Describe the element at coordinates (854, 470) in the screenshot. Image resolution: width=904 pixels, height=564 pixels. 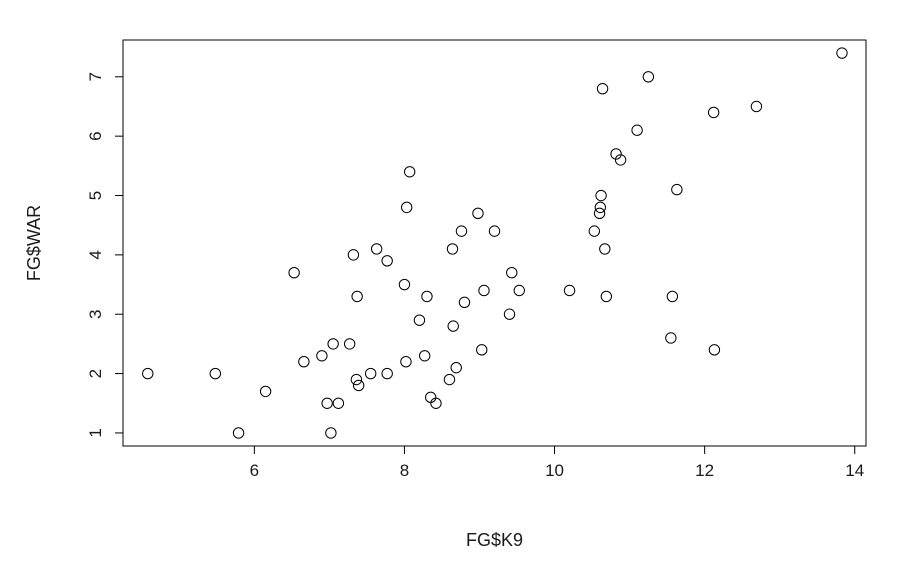
I see `x-tick-label: 14` at that location.